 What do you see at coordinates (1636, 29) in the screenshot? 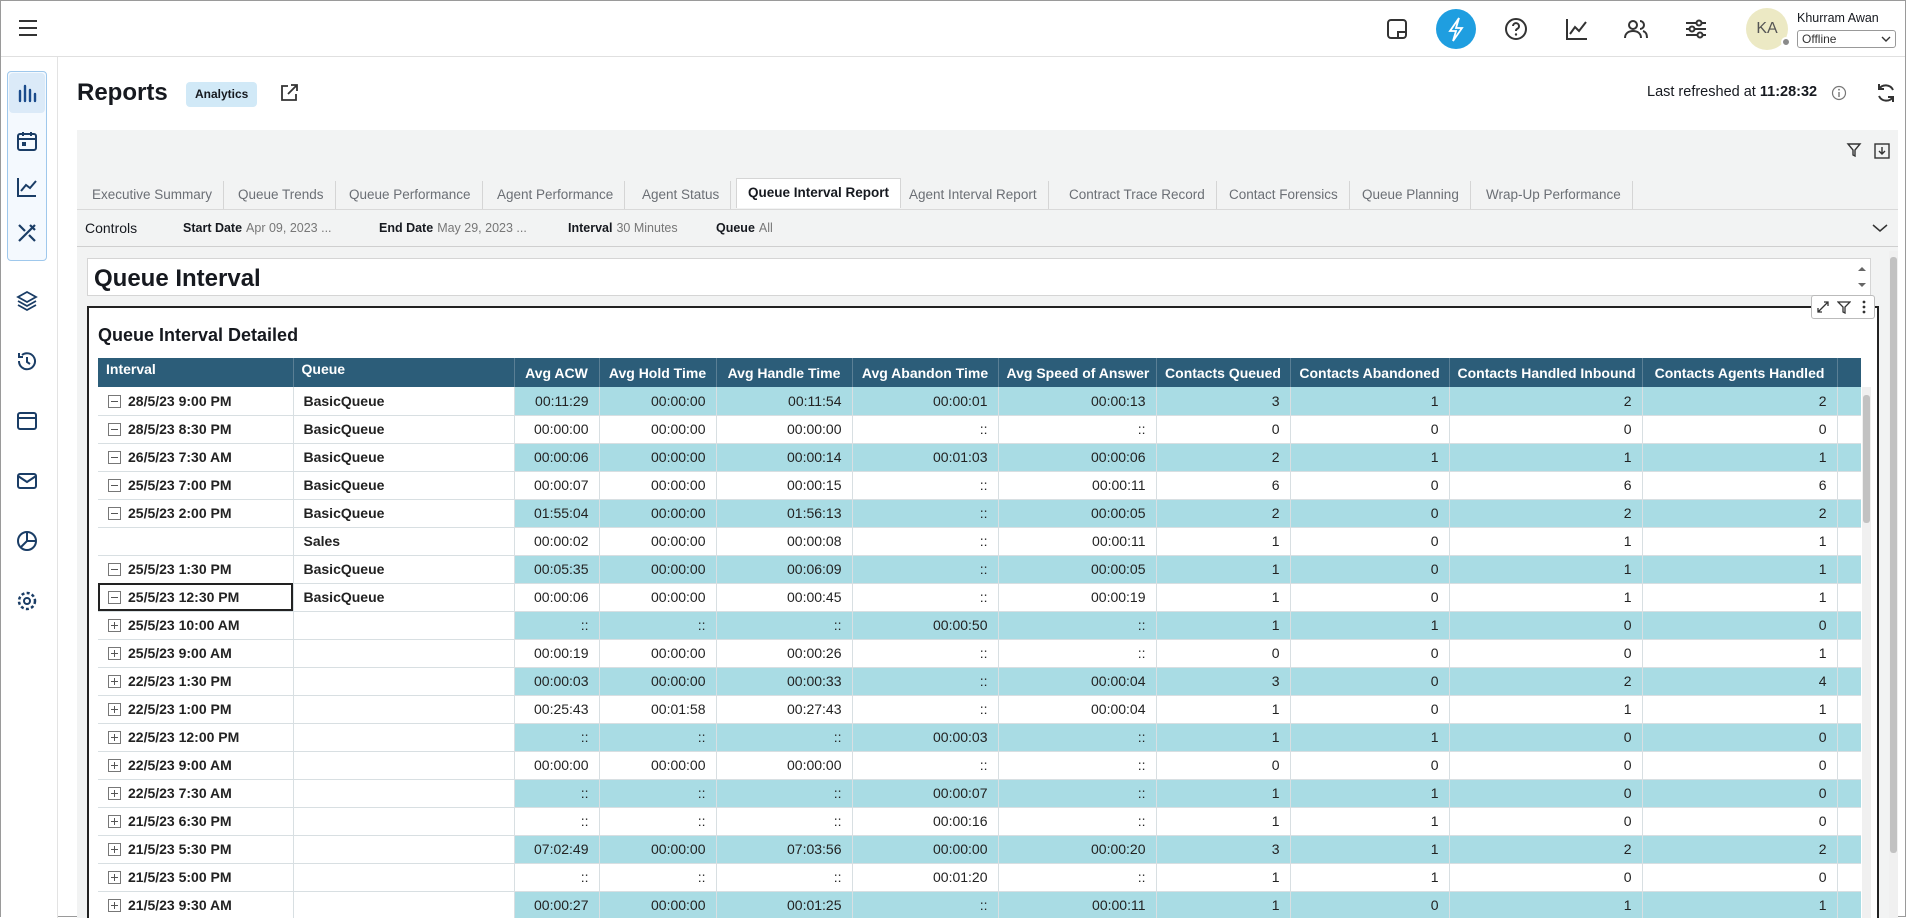
I see `users-button` at bounding box center [1636, 29].